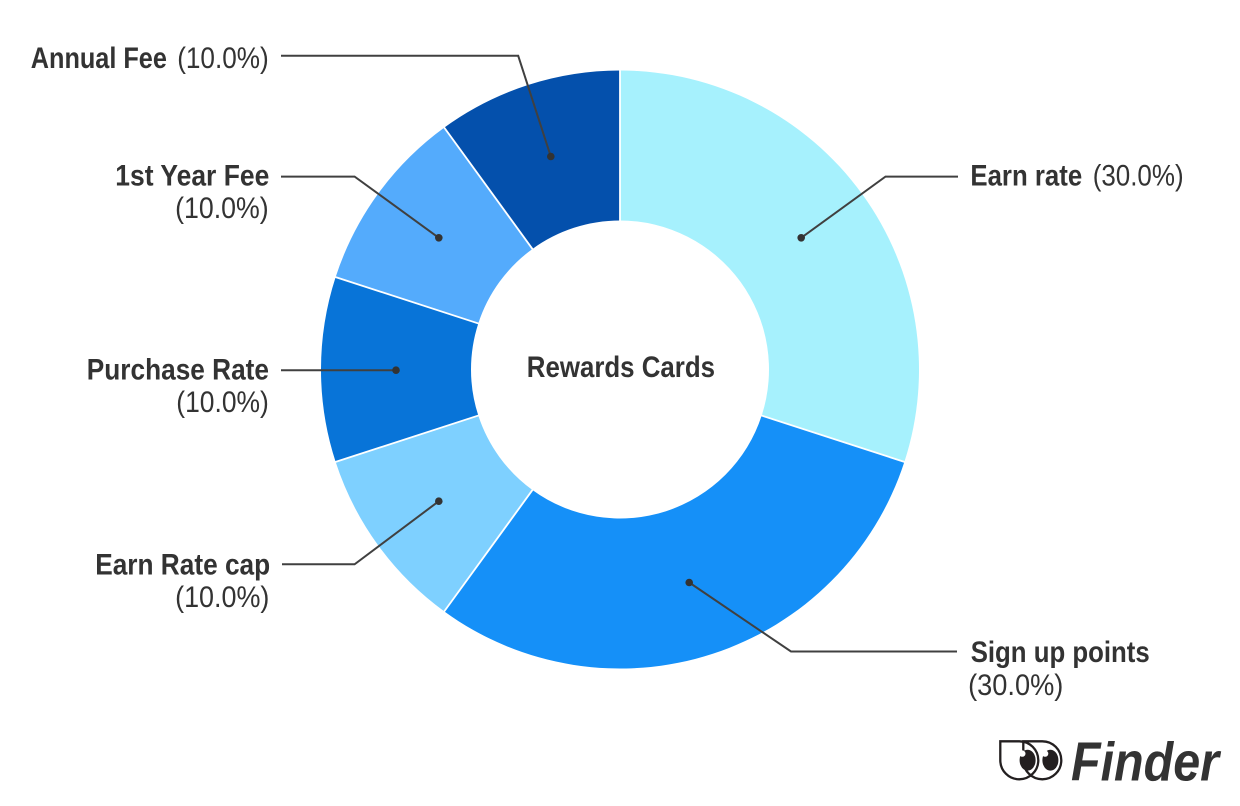  I want to click on svg-text:Earn rate(30.0%): Earn rate (30.0%), so click(1076, 176).